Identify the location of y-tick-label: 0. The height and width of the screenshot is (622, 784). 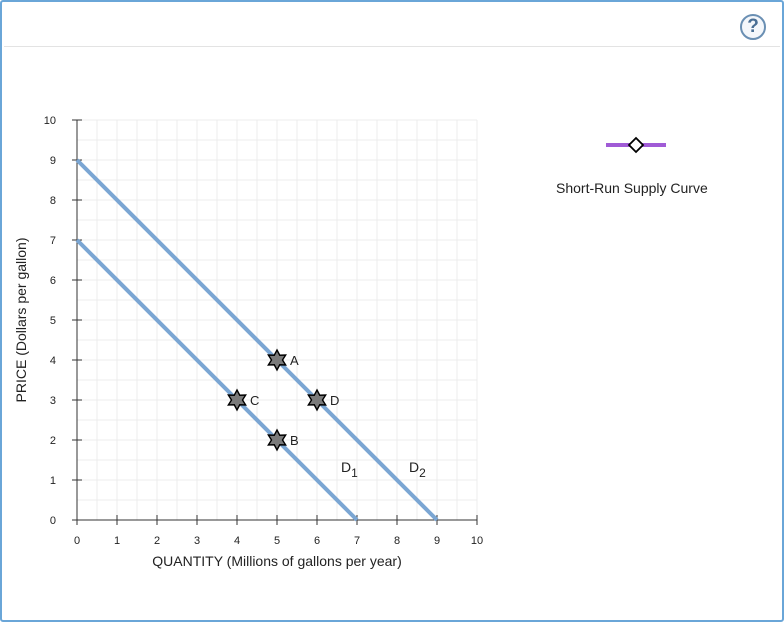
(53, 521).